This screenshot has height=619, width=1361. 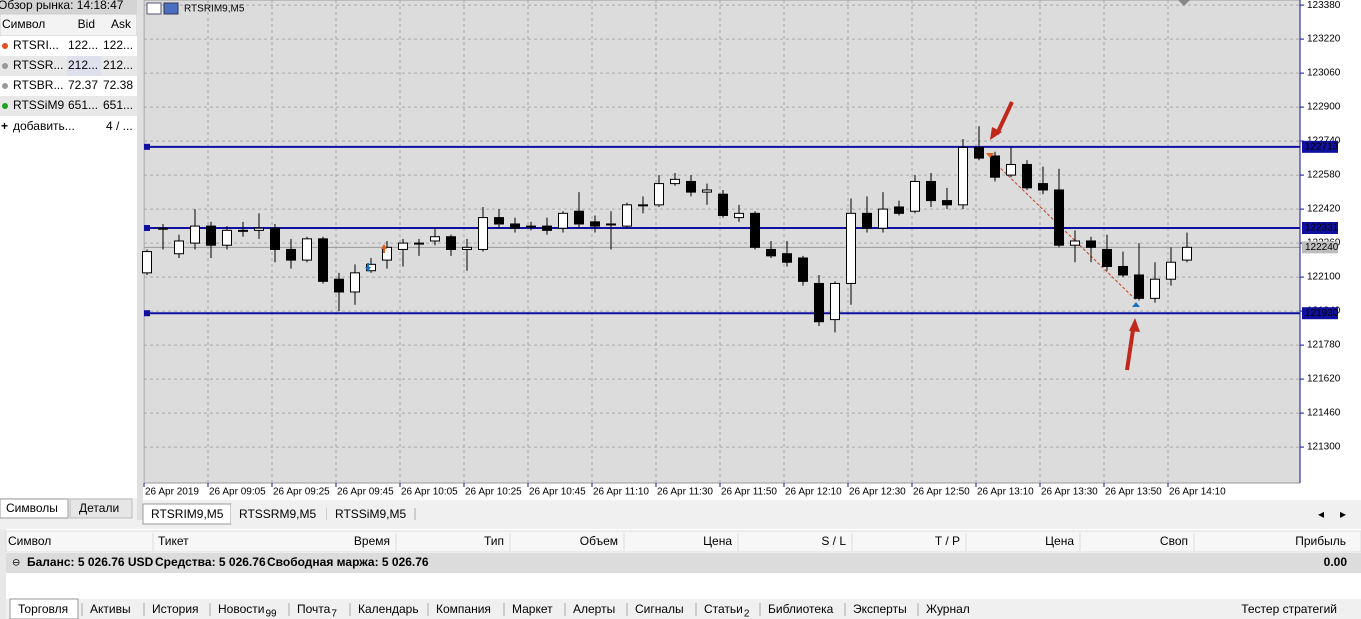 I want to click on free-margin: Свободная маржа: 5 026.76, so click(x=348, y=562).